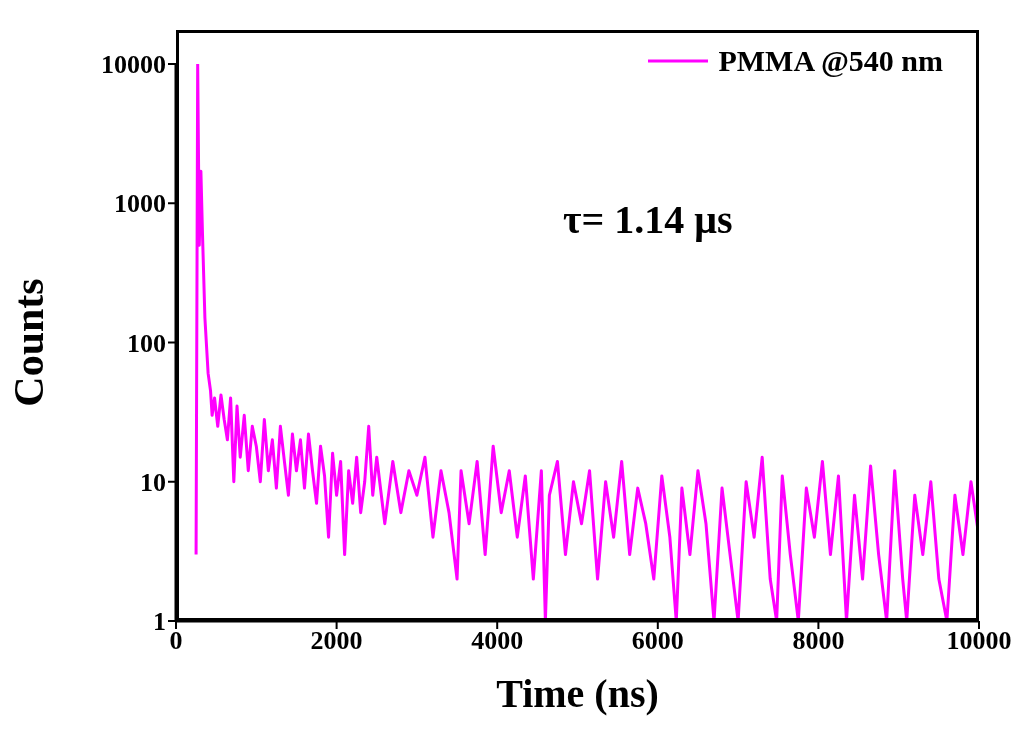 The image size is (1031, 733). Describe the element at coordinates (830, 61) in the screenshot. I see `legend-label: PMMA @540 nm` at that location.